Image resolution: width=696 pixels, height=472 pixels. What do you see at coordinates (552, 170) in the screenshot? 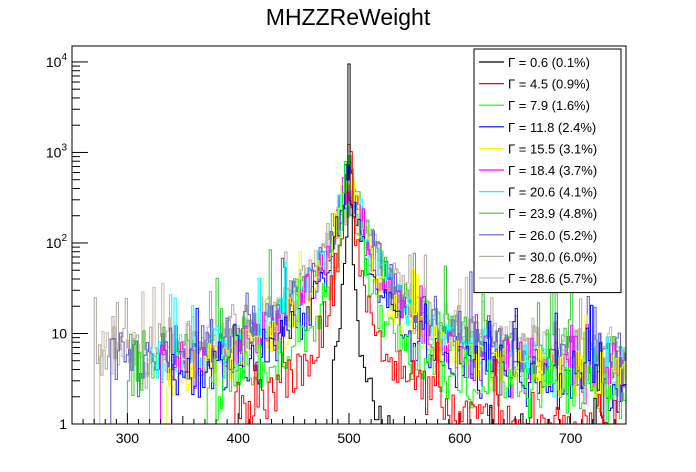
I see `legend-entry: Γ = 18.4 (3.7%)` at bounding box center [552, 170].